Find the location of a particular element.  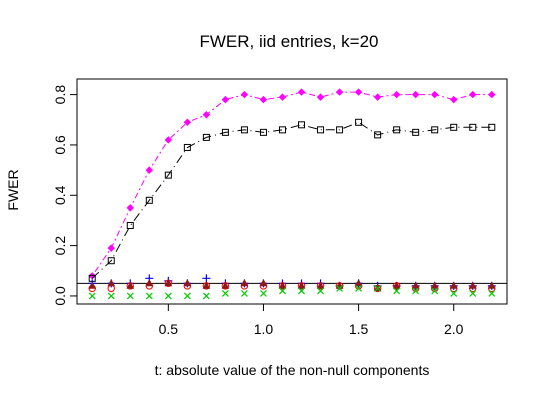

y-tick-label: 0.4 is located at coordinates (60, 195).